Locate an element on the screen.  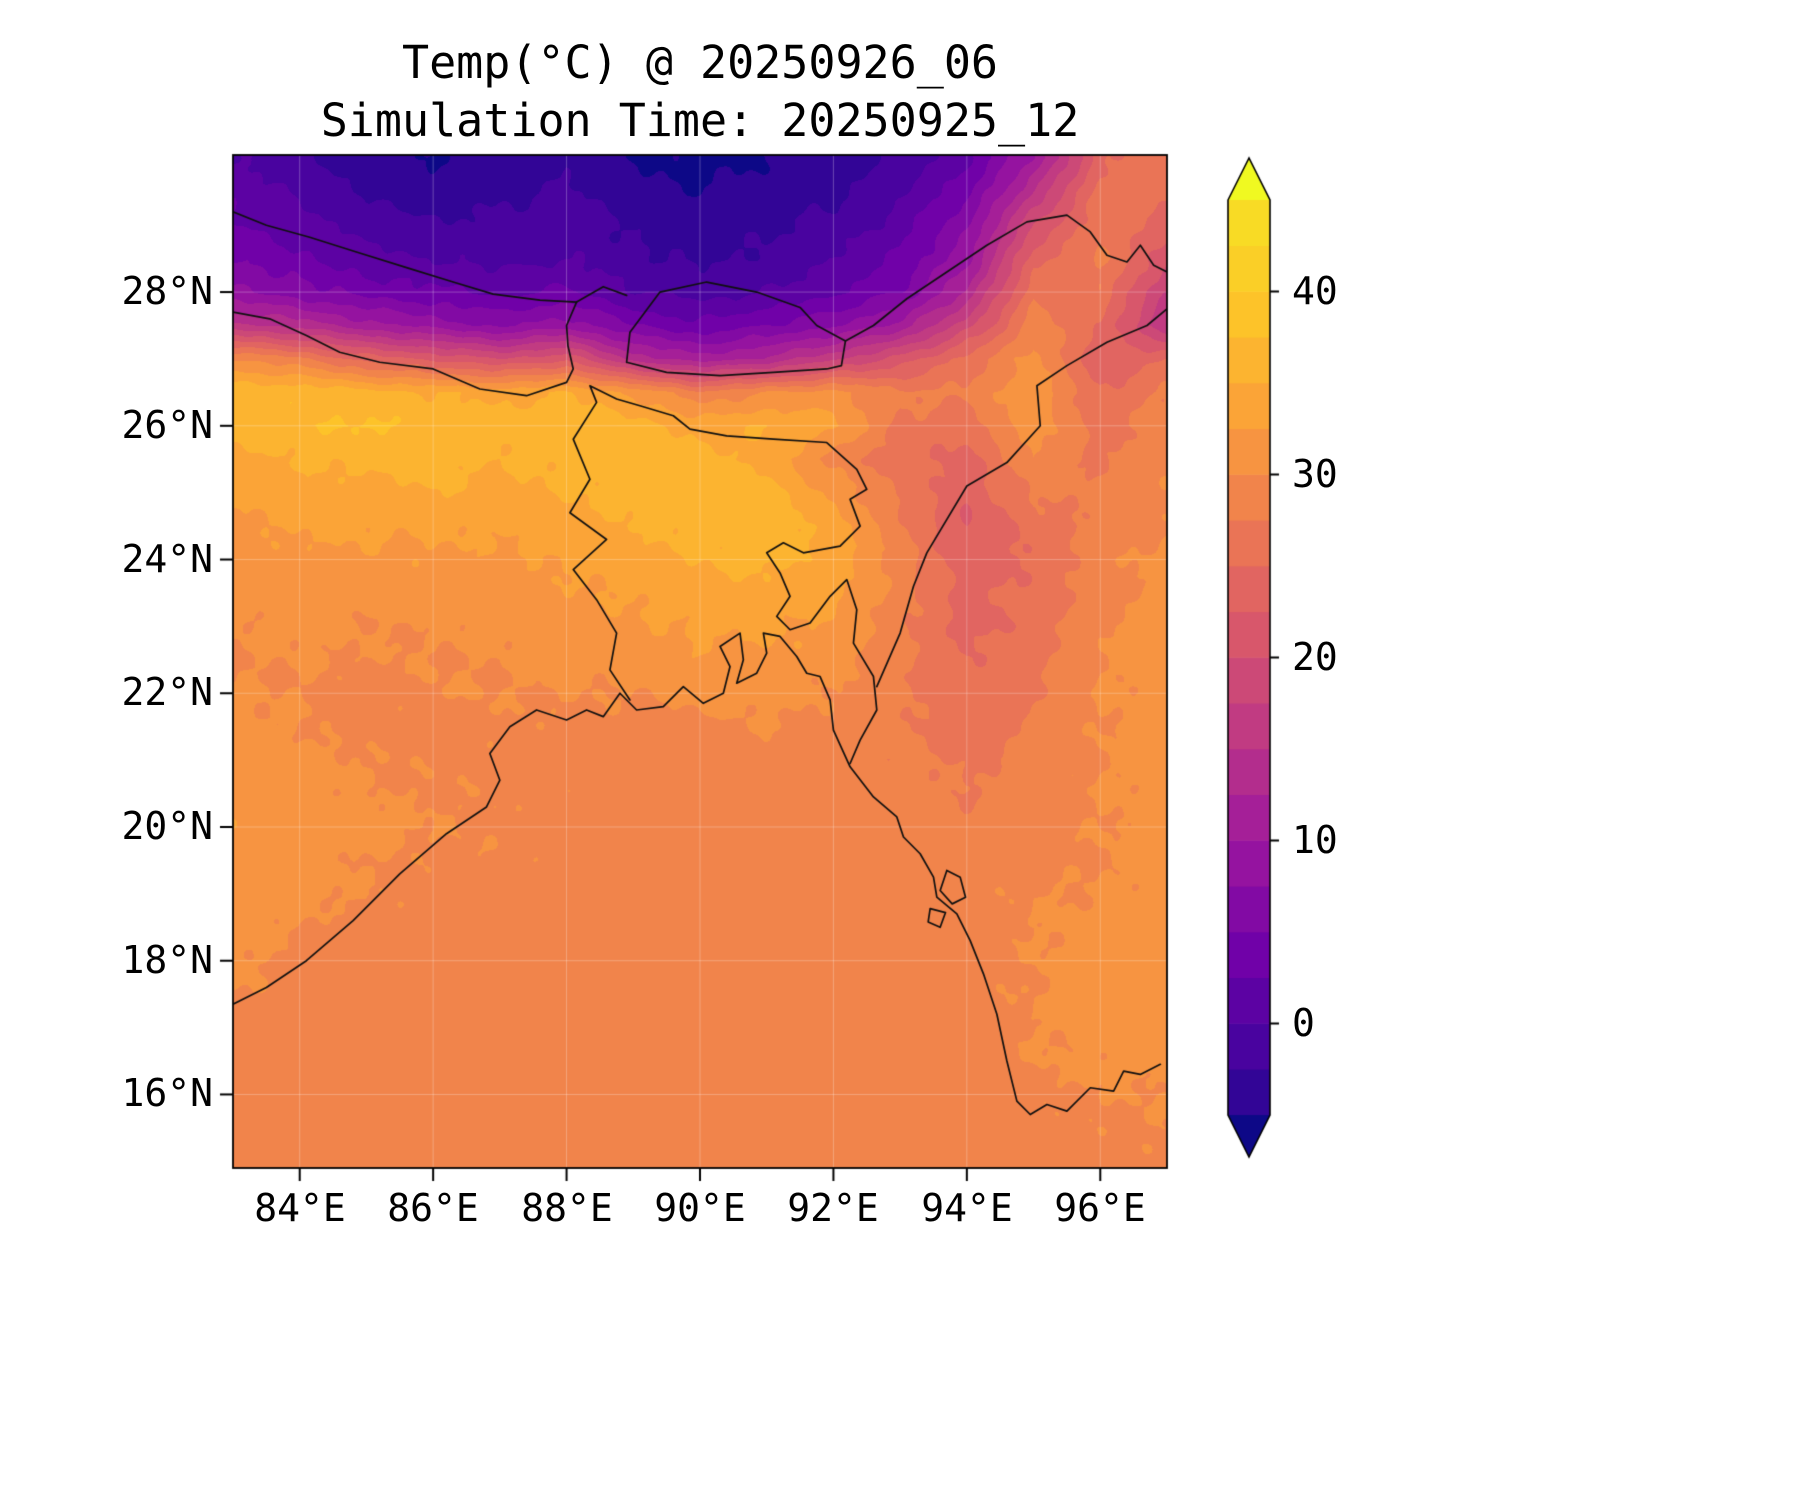
x-tick-label: 88°E is located at coordinates (567, 1208).